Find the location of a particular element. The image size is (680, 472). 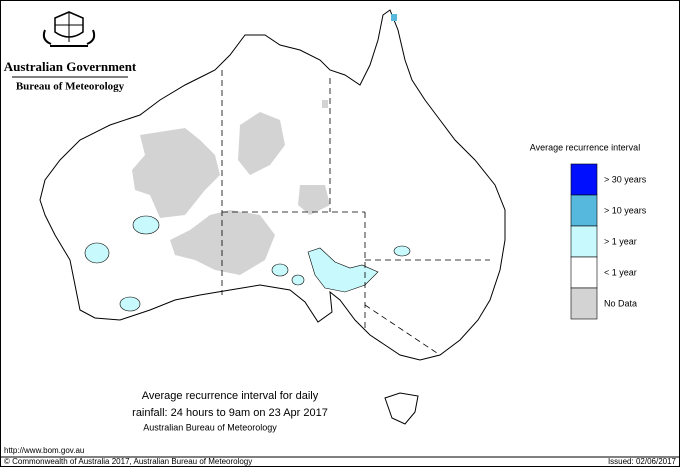

government-name: Australian Government is located at coordinates (70, 66).